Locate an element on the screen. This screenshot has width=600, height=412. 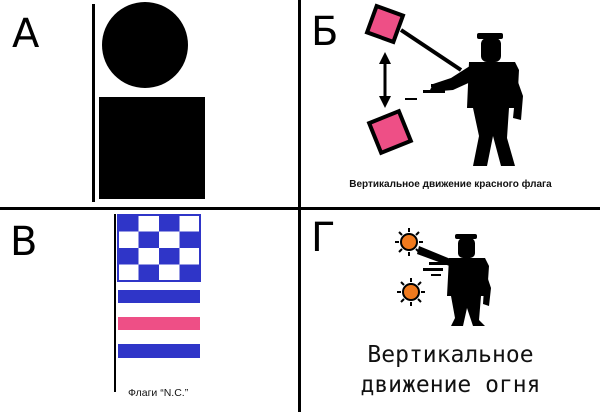
day-shapes-illustration is located at coordinates (148, 102).